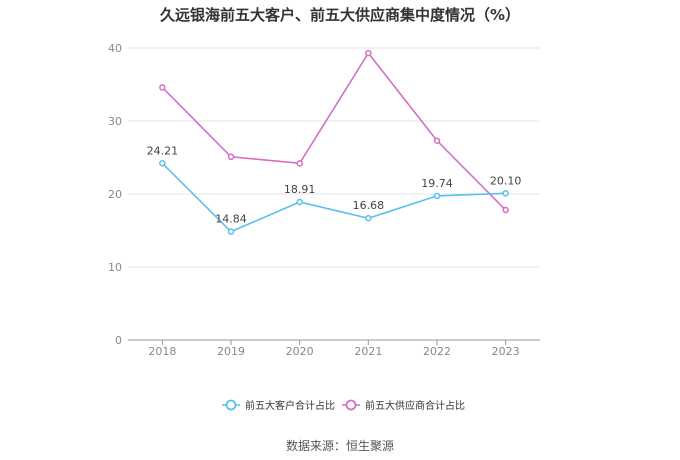  Describe the element at coordinates (437, 351) in the screenshot. I see `x-tick-label: 2022` at that location.